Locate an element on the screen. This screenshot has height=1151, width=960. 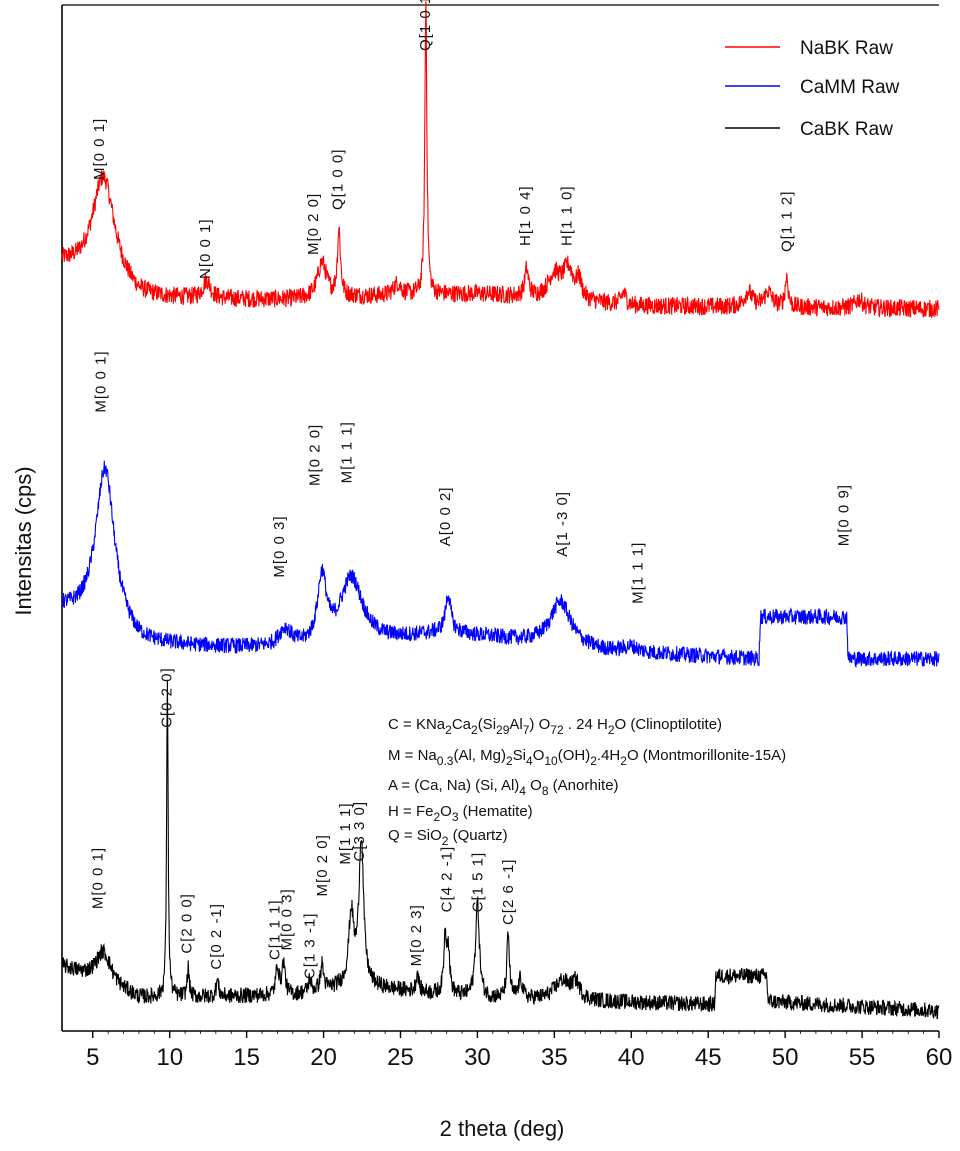
peak-label: Q[1 1 2] is located at coordinates (787, 221).